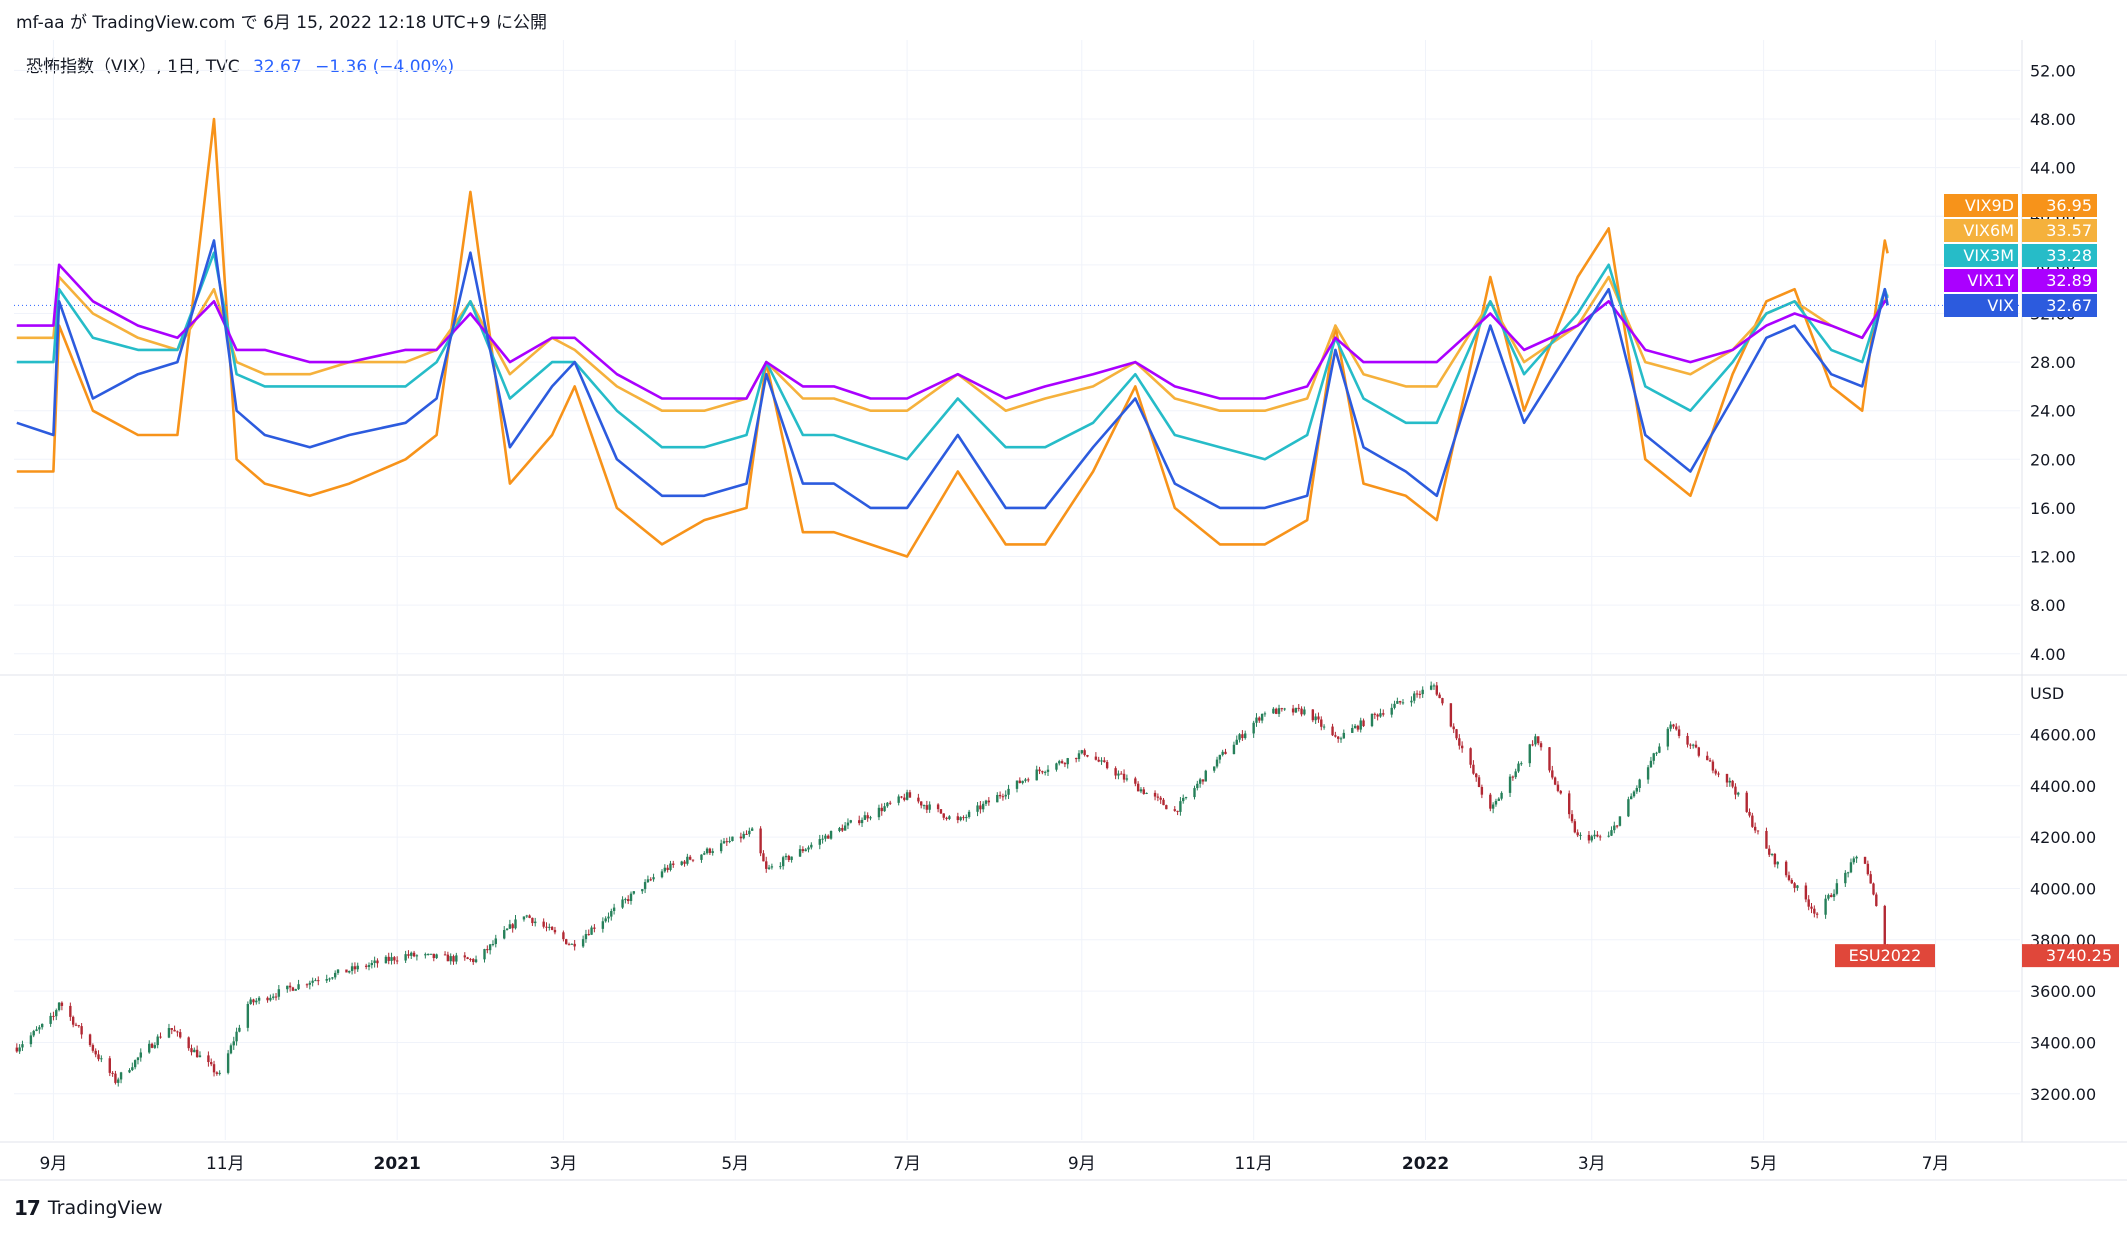  What do you see at coordinates (907, 1164) in the screenshot?
I see `x-tick-label: 7月` at bounding box center [907, 1164].